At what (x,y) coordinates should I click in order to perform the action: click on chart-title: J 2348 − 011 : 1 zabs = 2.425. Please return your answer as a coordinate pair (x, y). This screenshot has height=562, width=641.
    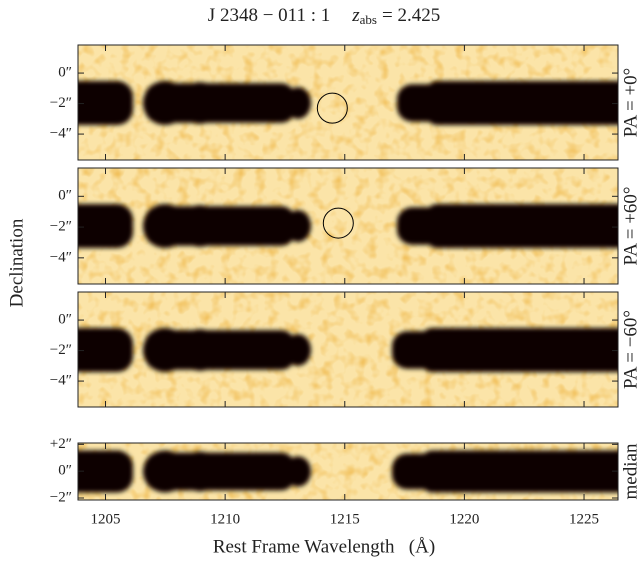
    Looking at the image, I should click on (324, 16).